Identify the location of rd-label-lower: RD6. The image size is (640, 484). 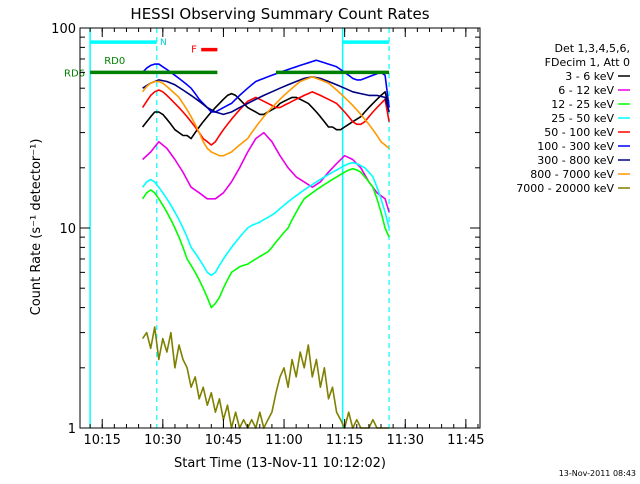
(74, 73).